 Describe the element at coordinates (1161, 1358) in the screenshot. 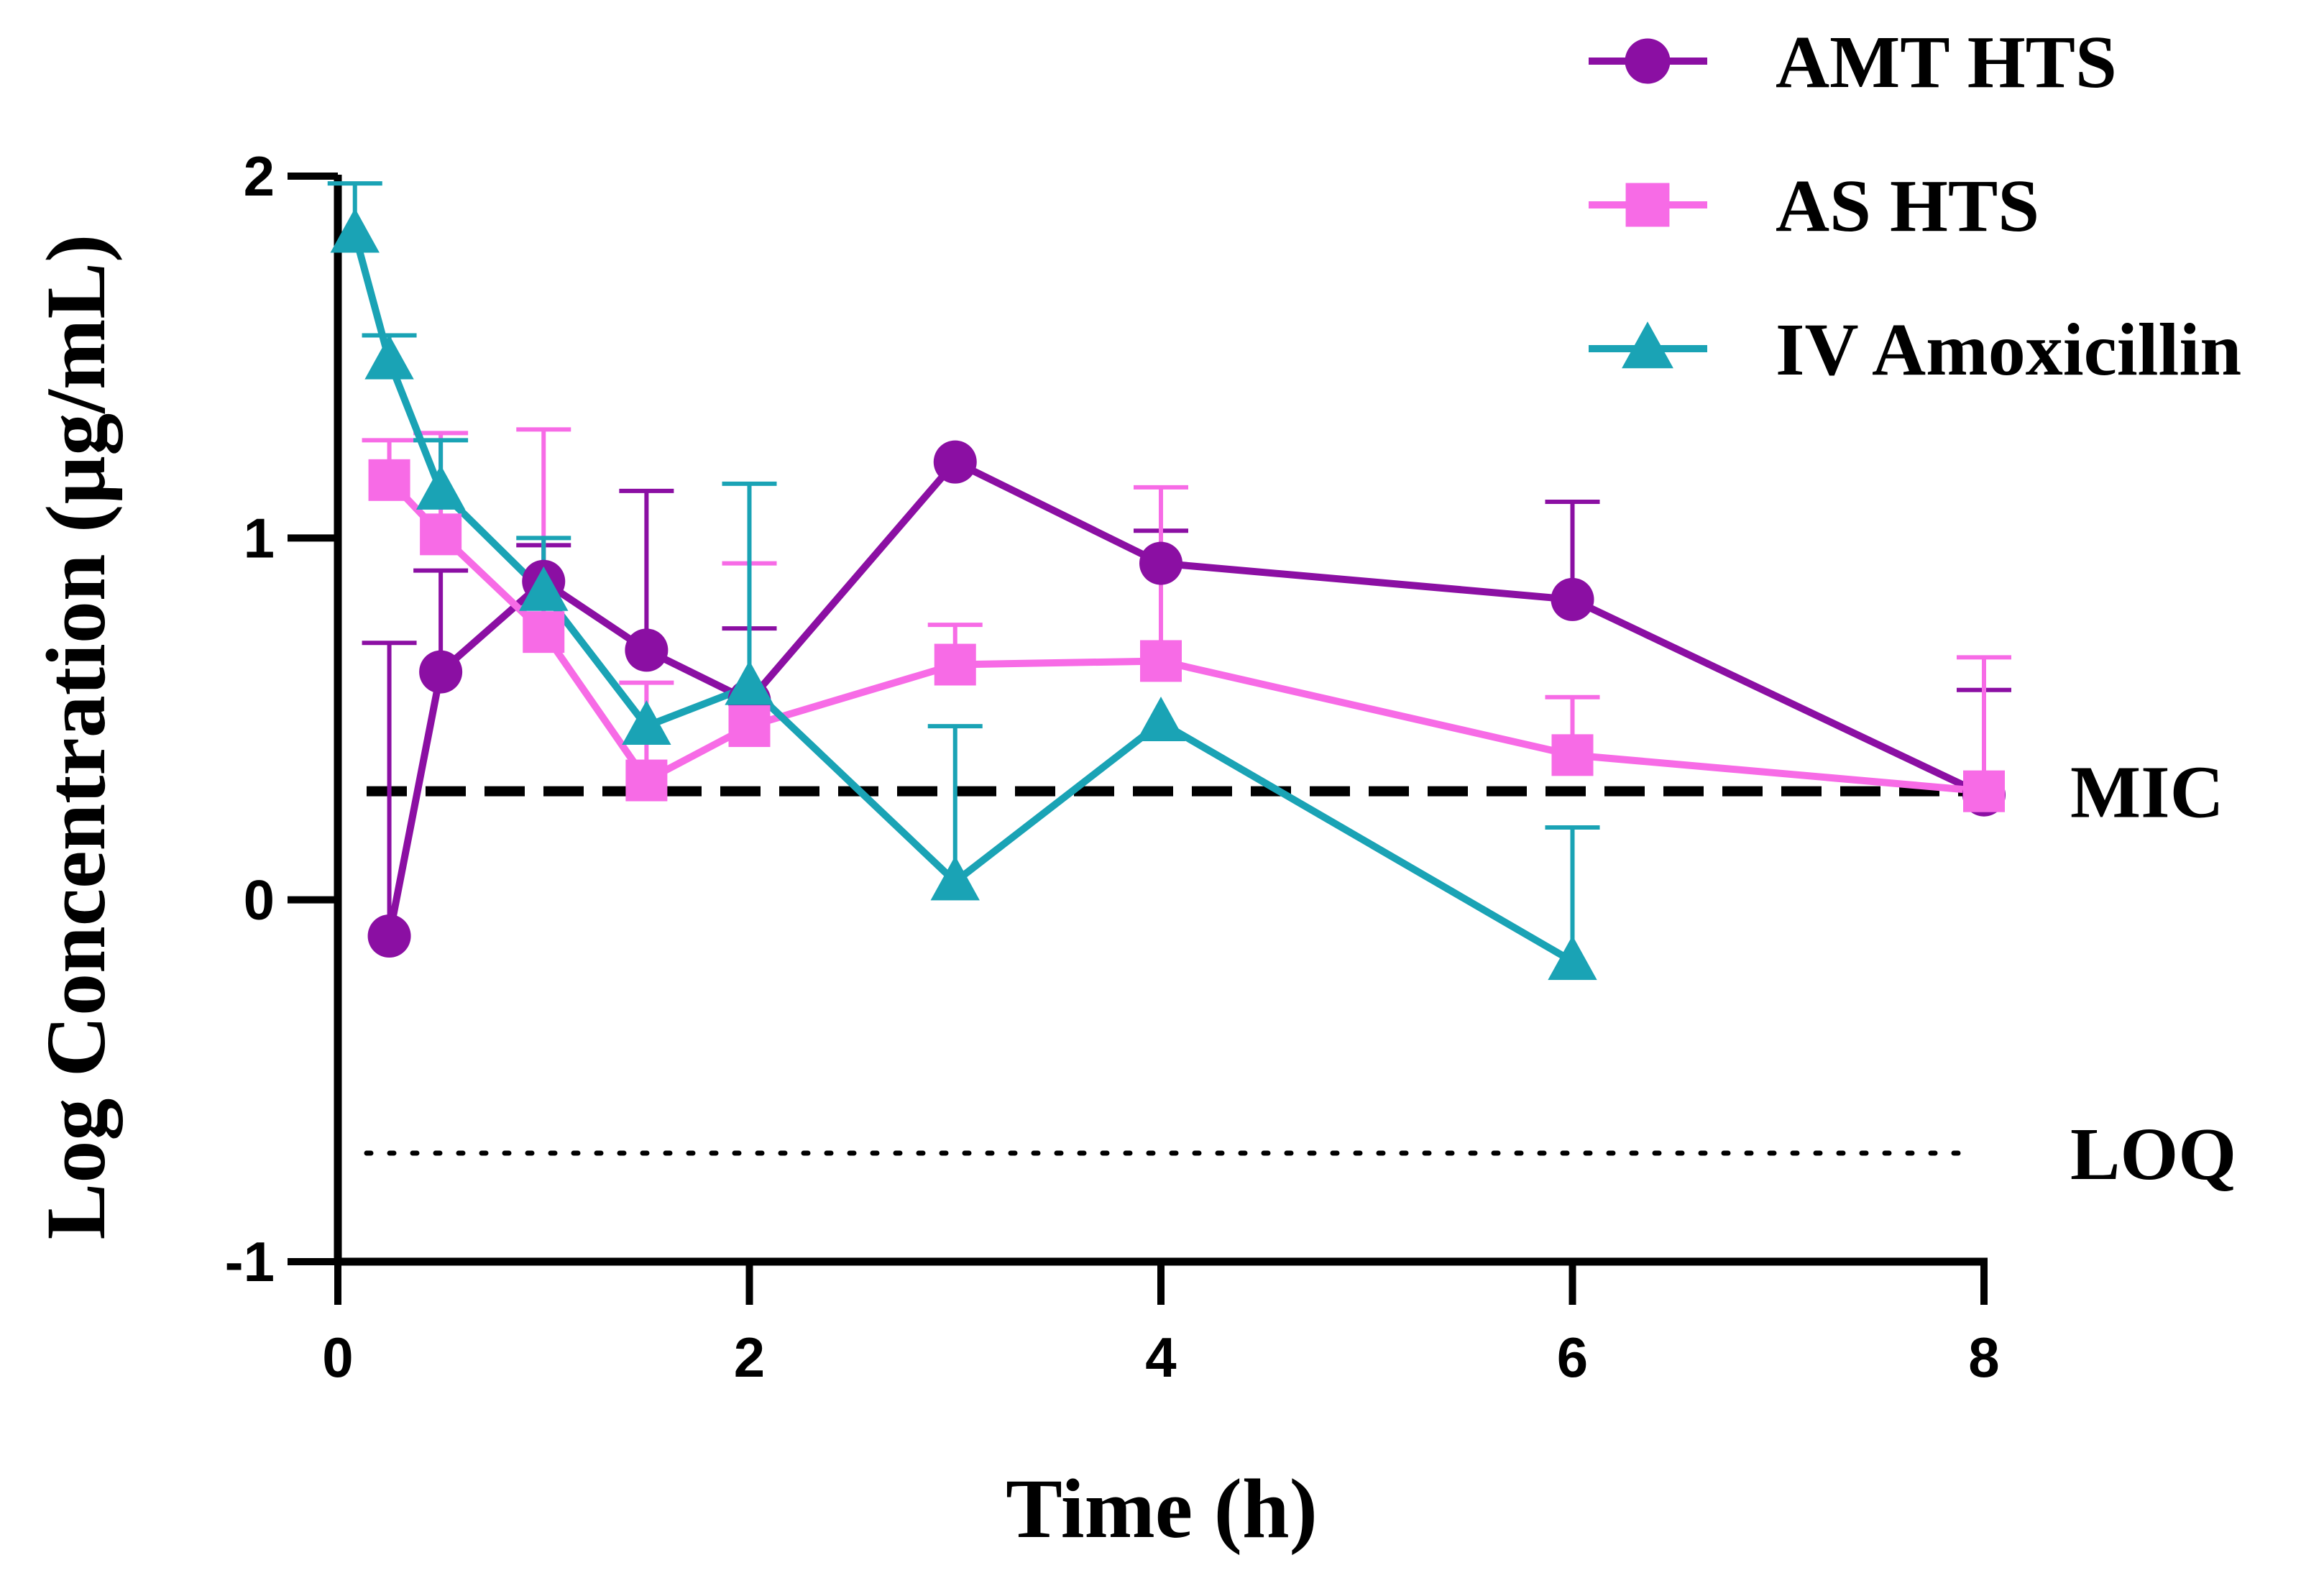

I see `x-tick-label: 4` at that location.